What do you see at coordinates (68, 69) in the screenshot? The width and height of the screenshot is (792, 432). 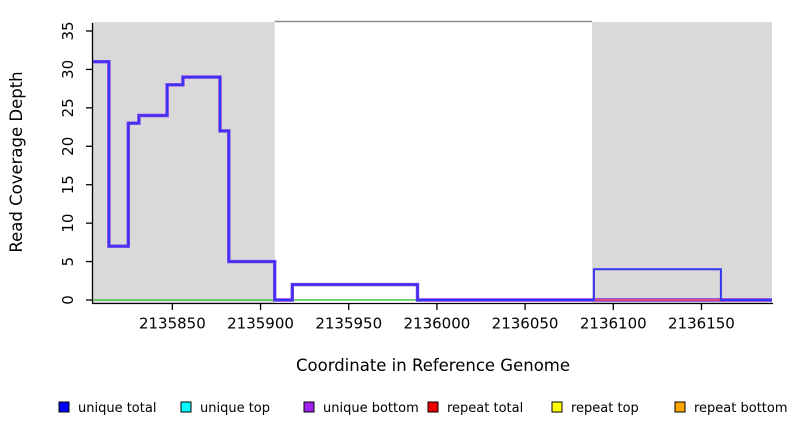 I see `y-tick-label: 30` at bounding box center [68, 69].